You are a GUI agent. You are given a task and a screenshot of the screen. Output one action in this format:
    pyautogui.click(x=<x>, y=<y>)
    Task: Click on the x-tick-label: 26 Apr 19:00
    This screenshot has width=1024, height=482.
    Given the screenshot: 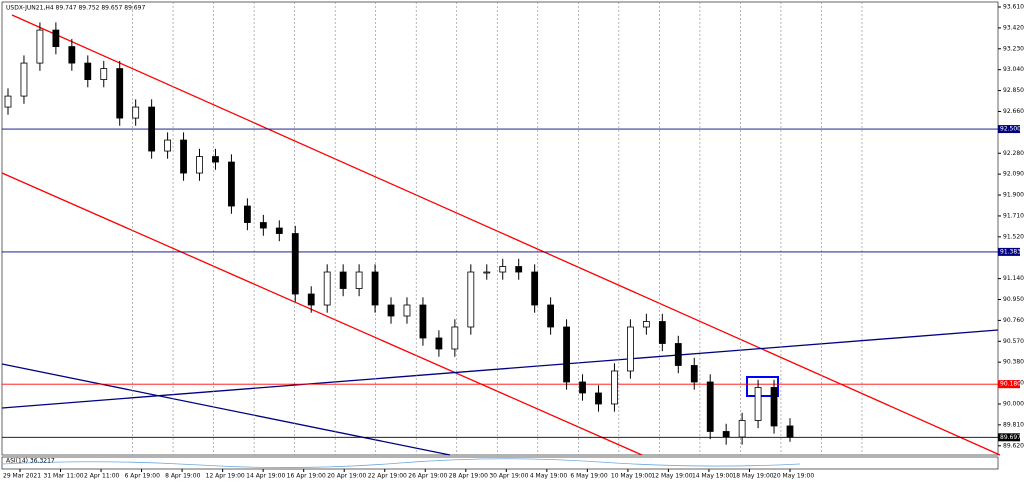 What is the action you would take?
    pyautogui.click(x=427, y=476)
    